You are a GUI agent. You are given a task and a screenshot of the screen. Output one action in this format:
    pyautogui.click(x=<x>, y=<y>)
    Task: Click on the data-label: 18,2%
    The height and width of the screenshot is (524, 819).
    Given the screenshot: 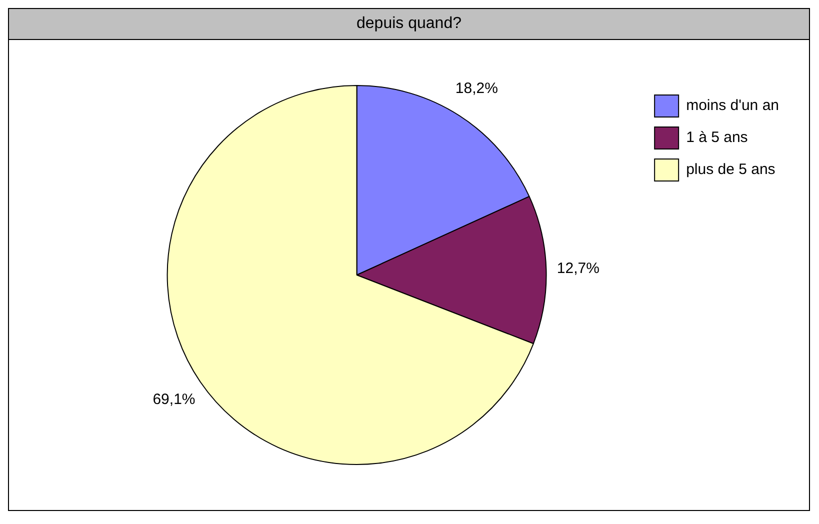 What is the action you would take?
    pyautogui.click(x=476, y=88)
    